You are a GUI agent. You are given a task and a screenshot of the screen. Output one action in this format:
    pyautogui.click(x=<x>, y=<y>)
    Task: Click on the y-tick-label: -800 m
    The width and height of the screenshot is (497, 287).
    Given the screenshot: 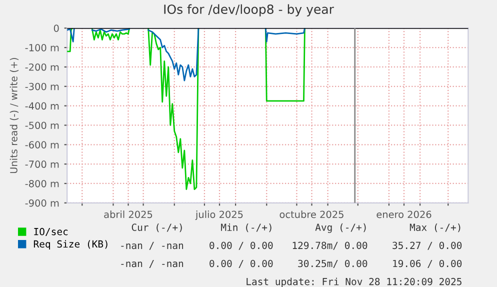 What is the action you would take?
    pyautogui.click(x=42, y=184)
    